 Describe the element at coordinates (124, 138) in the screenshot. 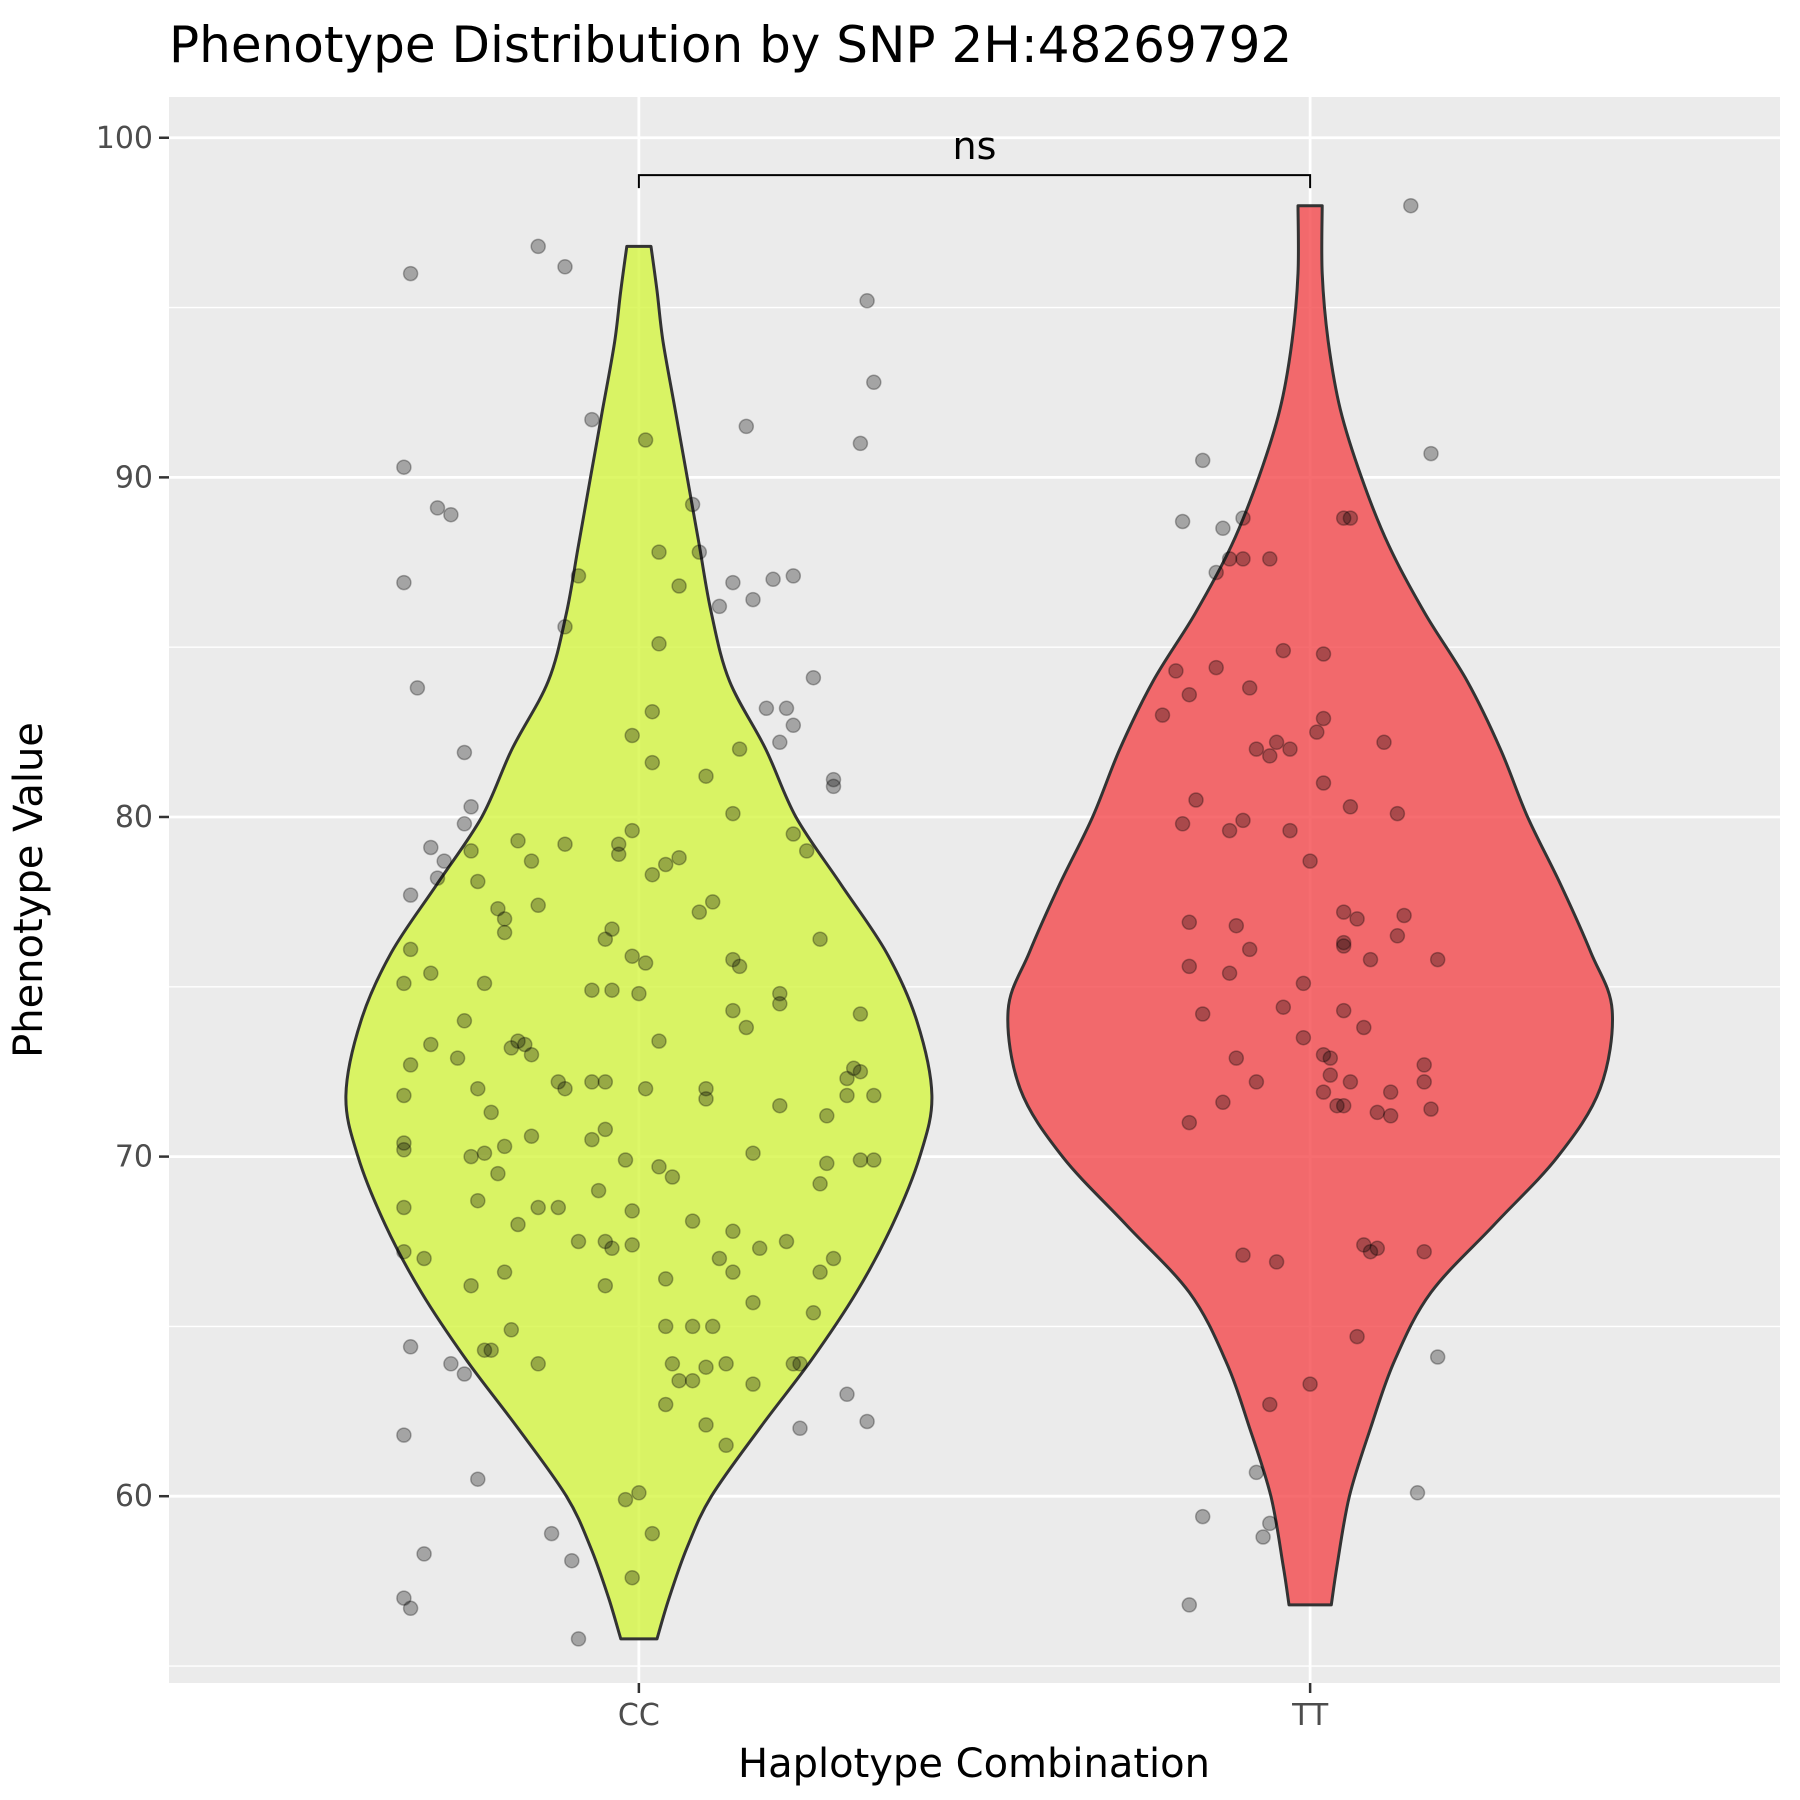

I see `y-tick-label: 100` at that location.